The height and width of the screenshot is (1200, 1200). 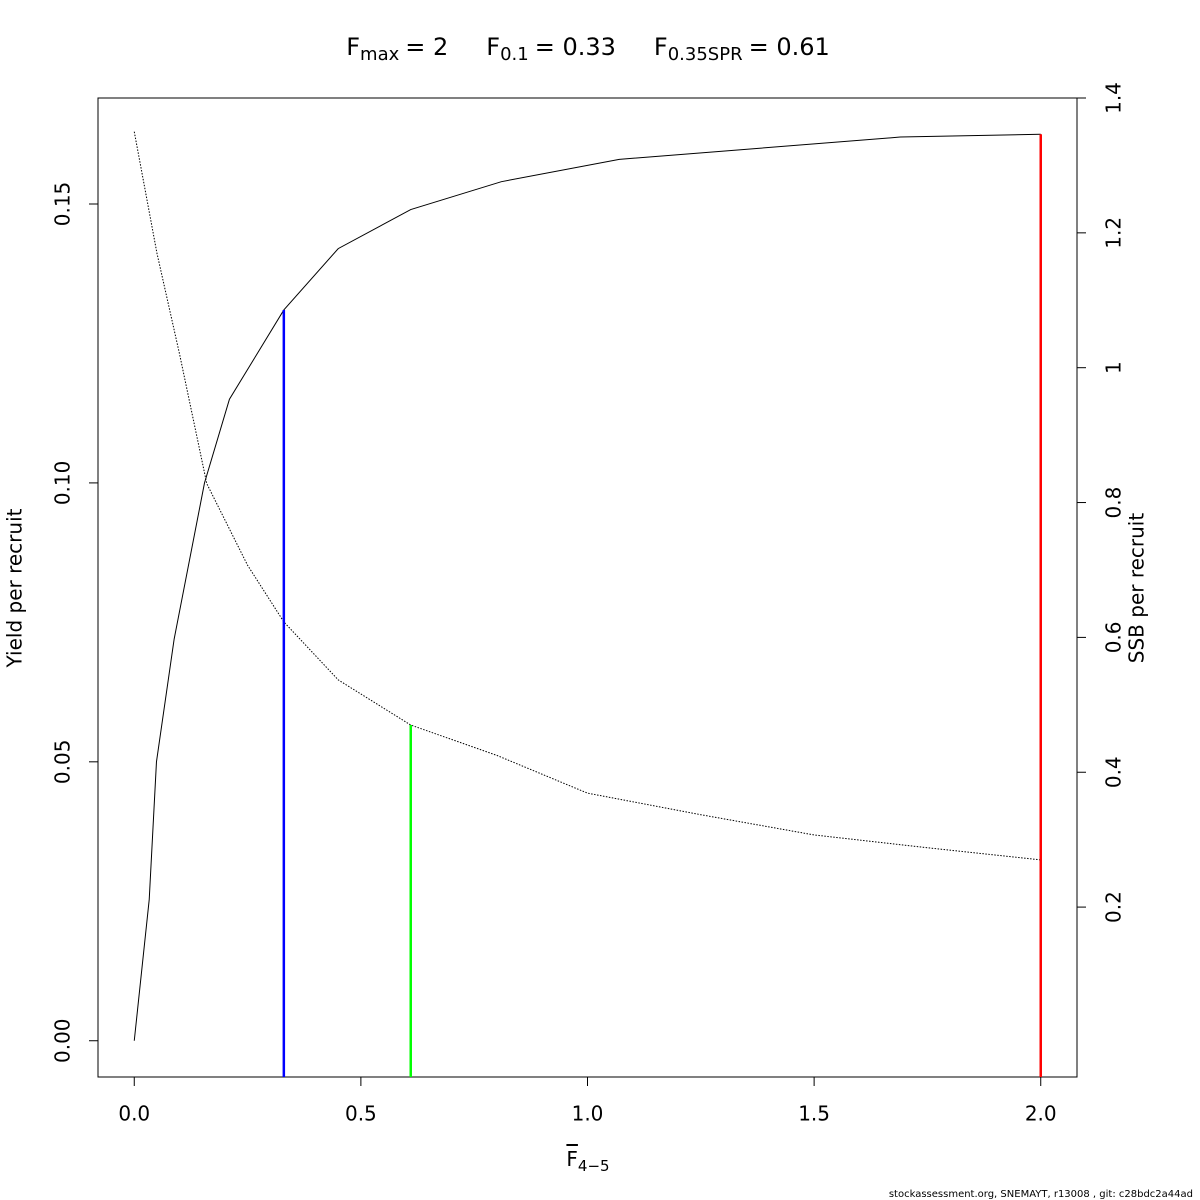 I want to click on x-tick-label: 0.0, so click(x=134, y=1114).